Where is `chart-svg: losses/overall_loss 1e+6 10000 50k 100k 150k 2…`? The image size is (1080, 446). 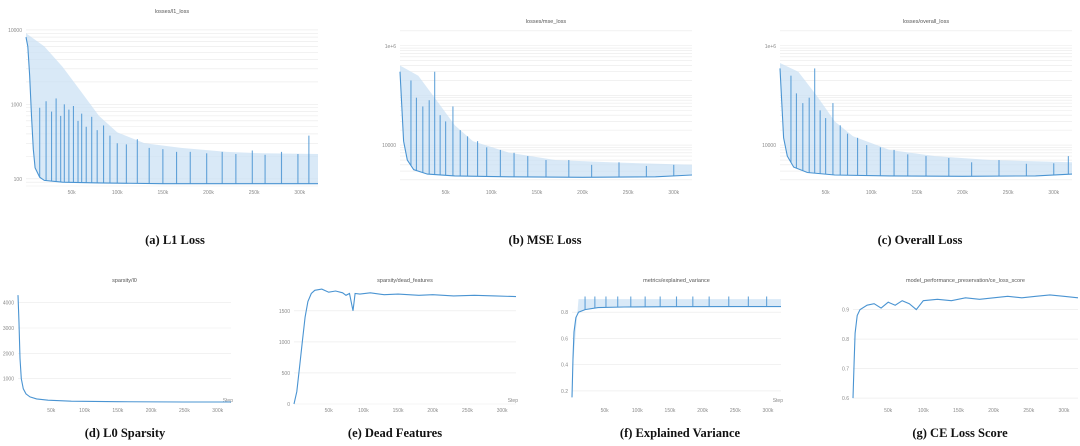
chart-svg: losses/overall_loss 1e+6 10000 50k 100k 150k 2… is located at coordinates (917, 107).